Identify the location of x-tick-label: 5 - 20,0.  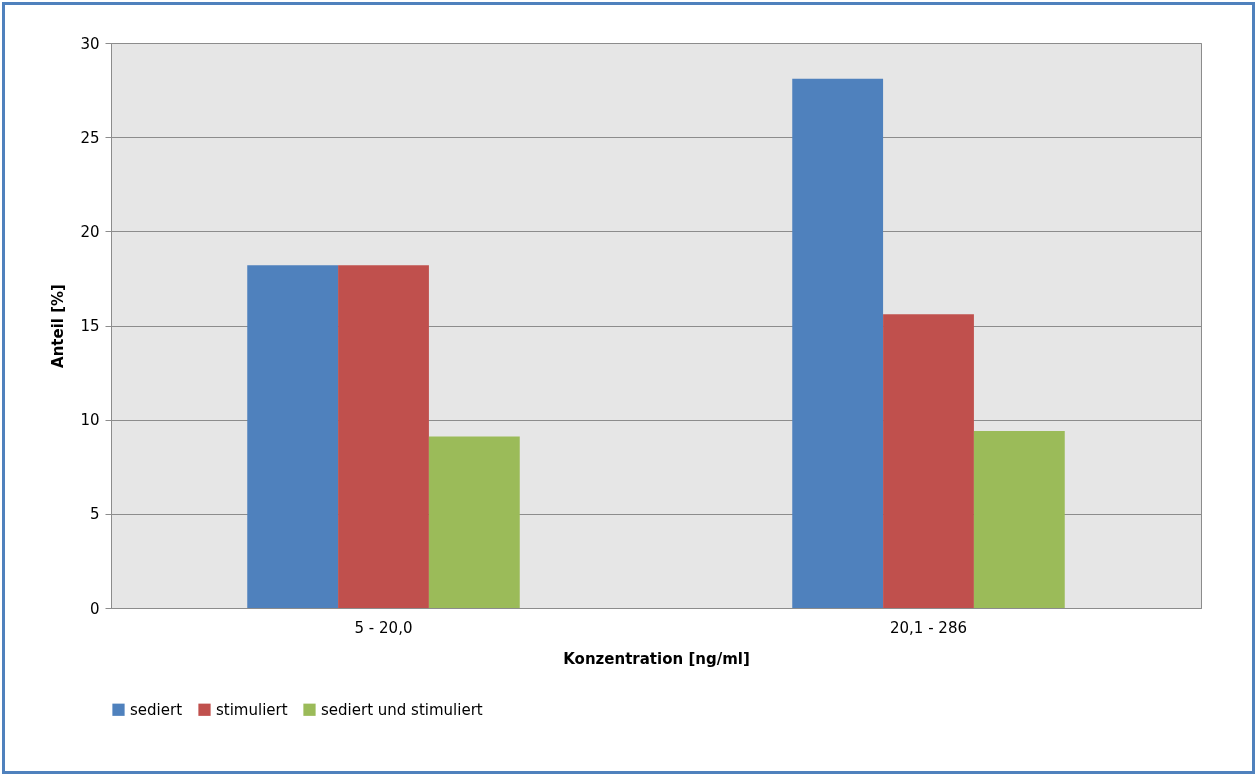
(383, 627).